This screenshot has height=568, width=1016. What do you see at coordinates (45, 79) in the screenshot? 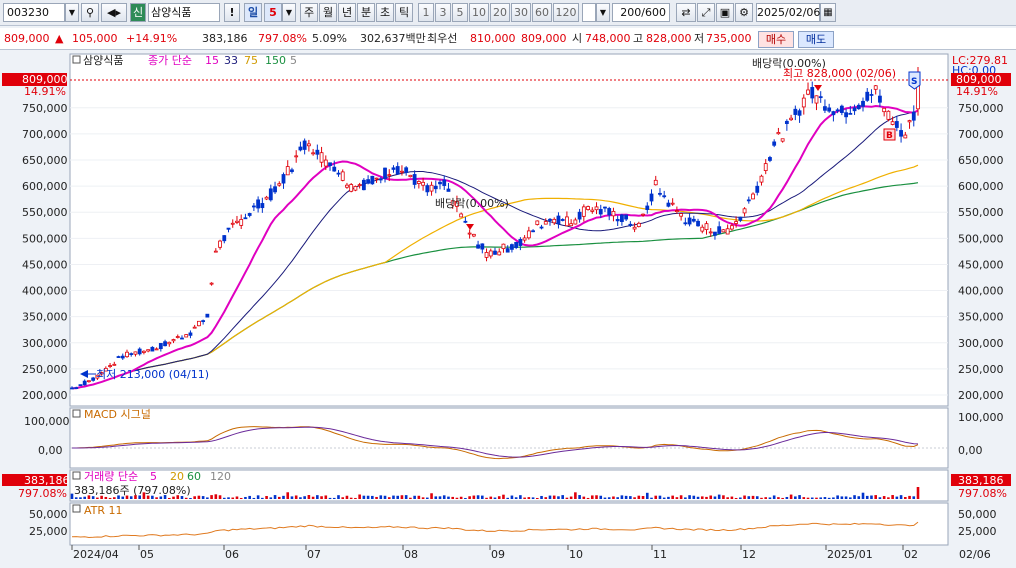
I see `left-current-price: 809,000` at bounding box center [45, 79].